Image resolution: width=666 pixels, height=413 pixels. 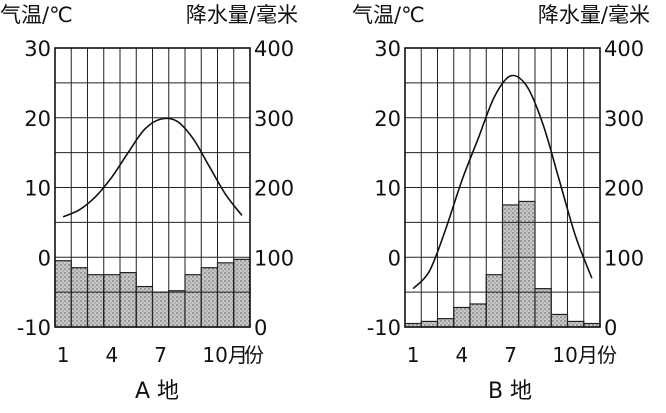 I want to click on chart-b-right-tick-label: 400, so click(x=624, y=49).